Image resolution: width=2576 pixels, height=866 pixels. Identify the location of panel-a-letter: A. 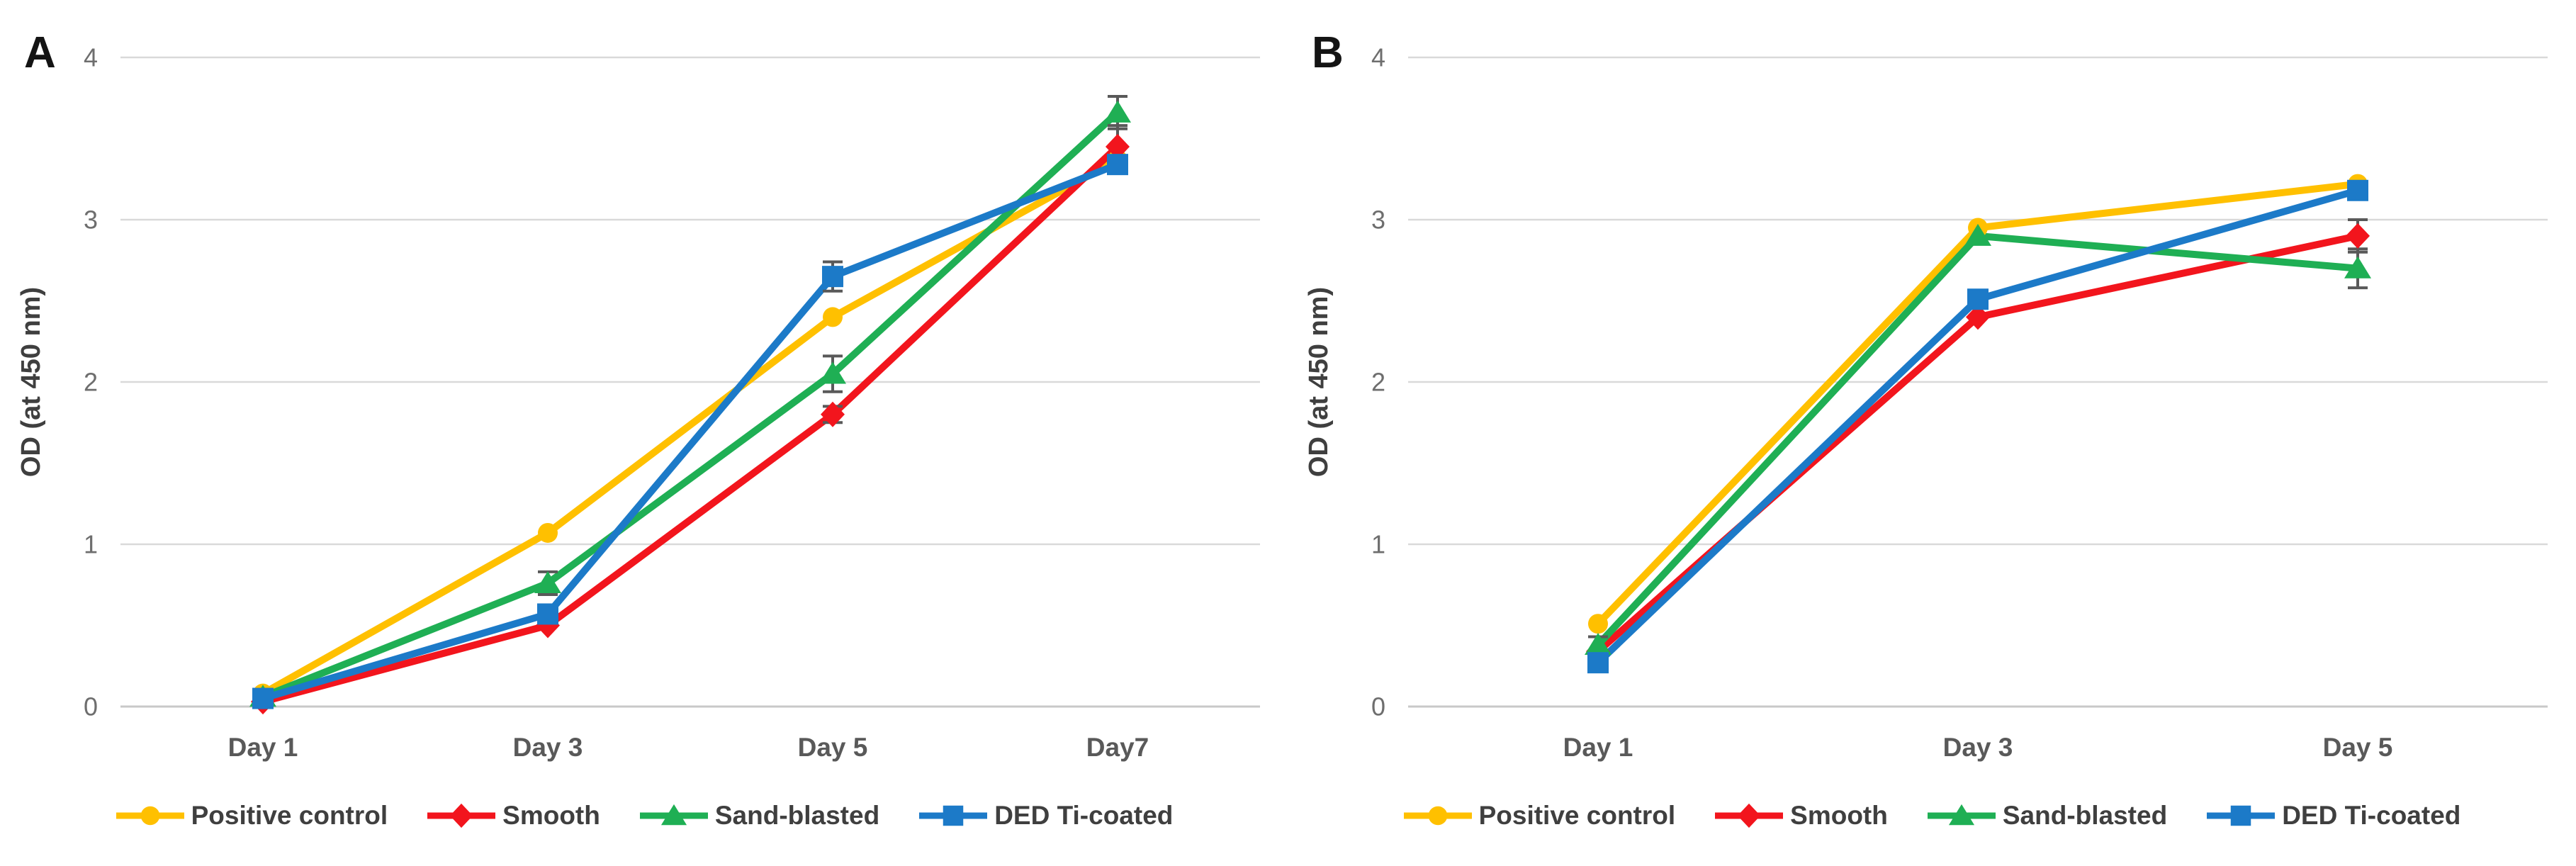
(40, 52).